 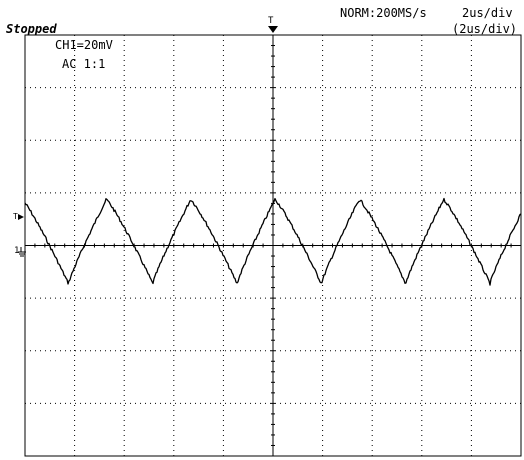 What do you see at coordinates (84, 45) in the screenshot?
I see `channel1-scale: CH1=20mV` at bounding box center [84, 45].